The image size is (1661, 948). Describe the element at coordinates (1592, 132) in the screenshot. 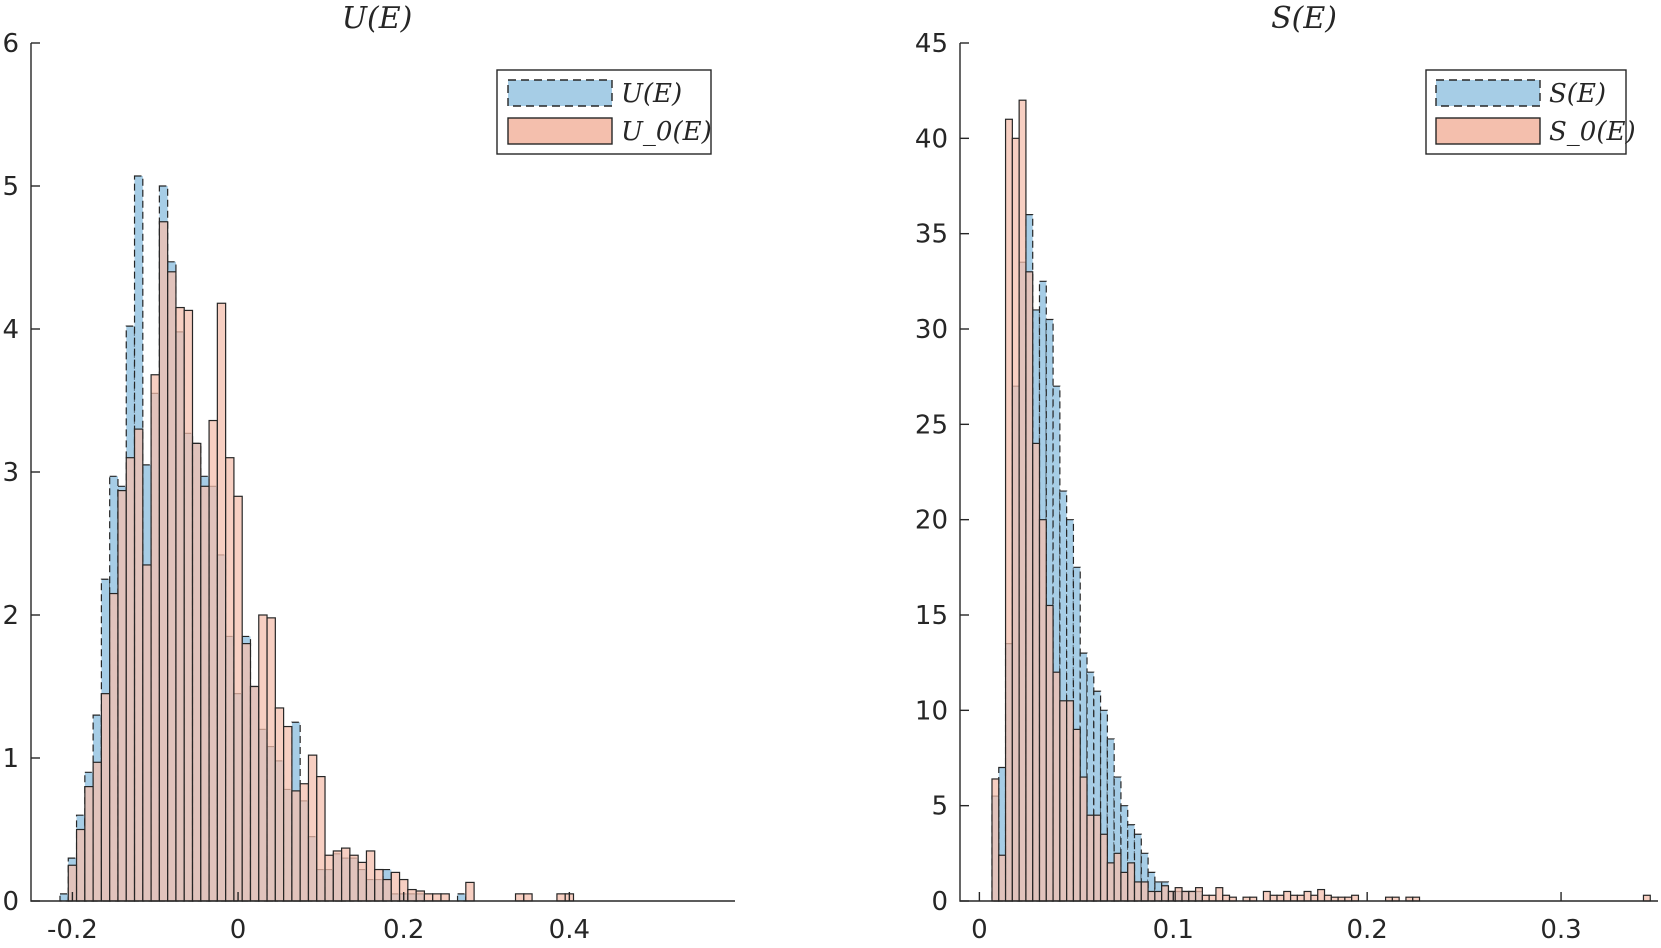

I see `legend-label-series-b: S_0(E)` at that location.